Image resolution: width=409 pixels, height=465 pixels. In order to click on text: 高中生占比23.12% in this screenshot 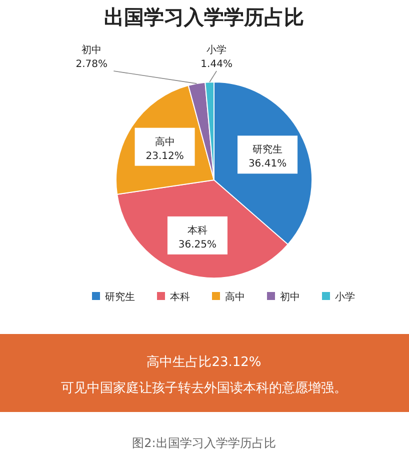, I will do `click(204, 362)`.